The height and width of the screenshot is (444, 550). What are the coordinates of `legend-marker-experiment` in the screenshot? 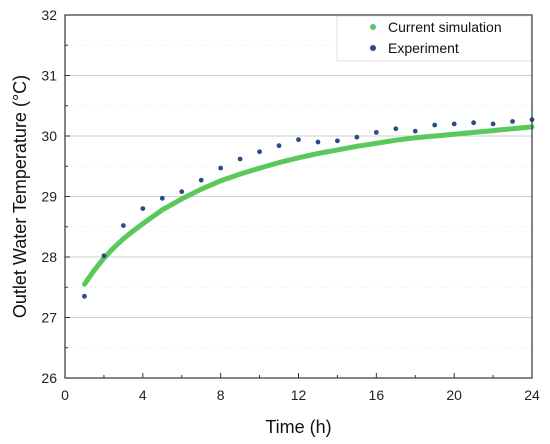 It's located at (373, 48).